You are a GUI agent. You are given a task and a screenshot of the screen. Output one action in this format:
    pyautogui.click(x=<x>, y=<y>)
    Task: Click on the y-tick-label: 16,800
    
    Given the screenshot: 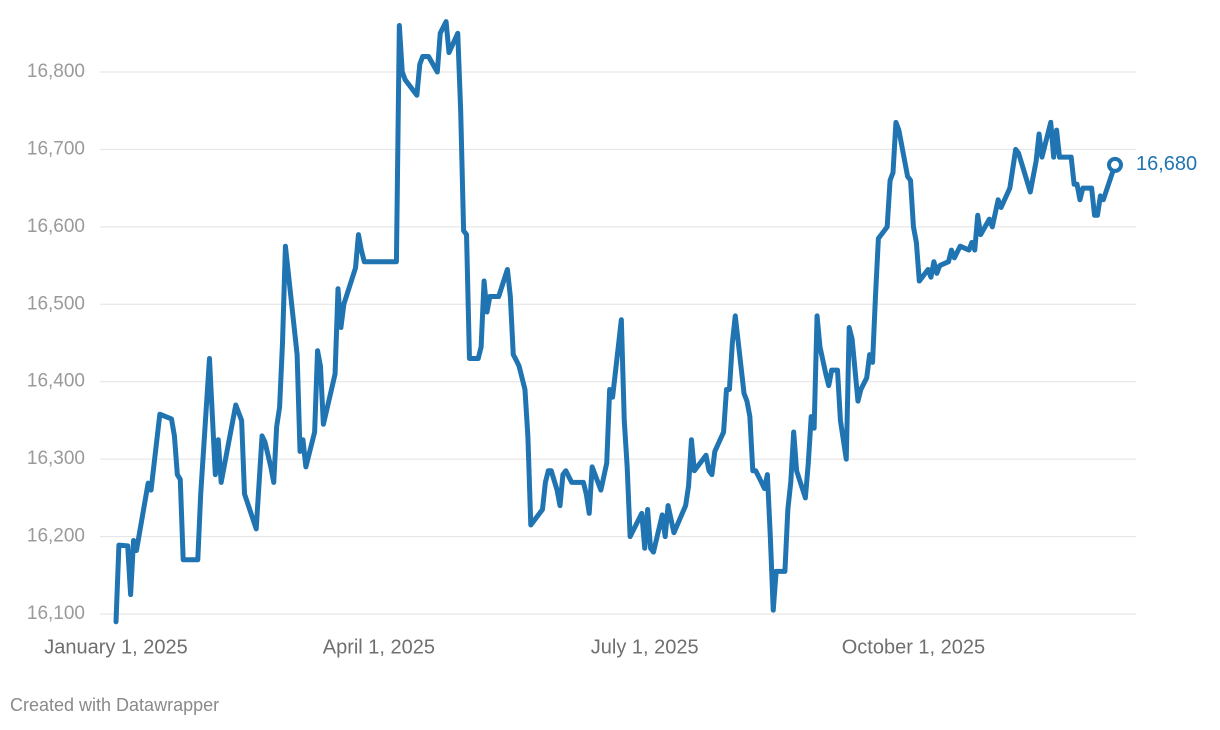 What is the action you would take?
    pyautogui.click(x=56, y=71)
    